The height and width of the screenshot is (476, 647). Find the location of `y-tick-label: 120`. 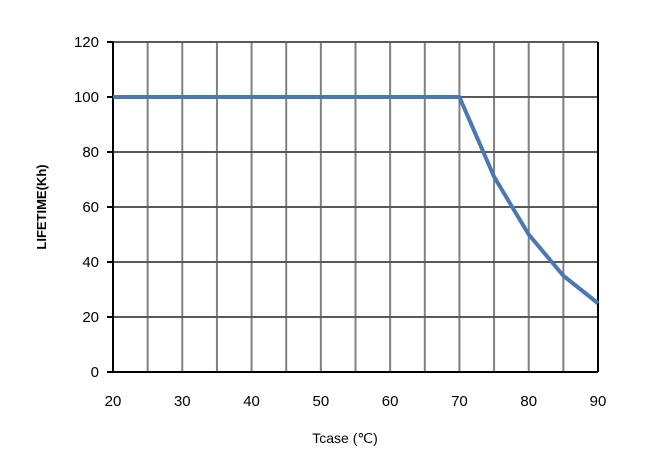

y-tick-label: 120 is located at coordinates (86, 42).